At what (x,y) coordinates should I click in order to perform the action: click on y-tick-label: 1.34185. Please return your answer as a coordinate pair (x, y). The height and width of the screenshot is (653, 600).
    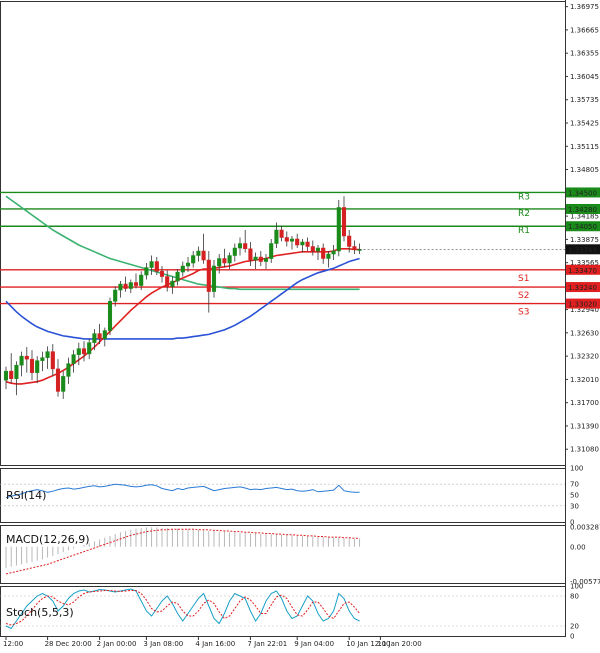
    Looking at the image, I should click on (584, 217).